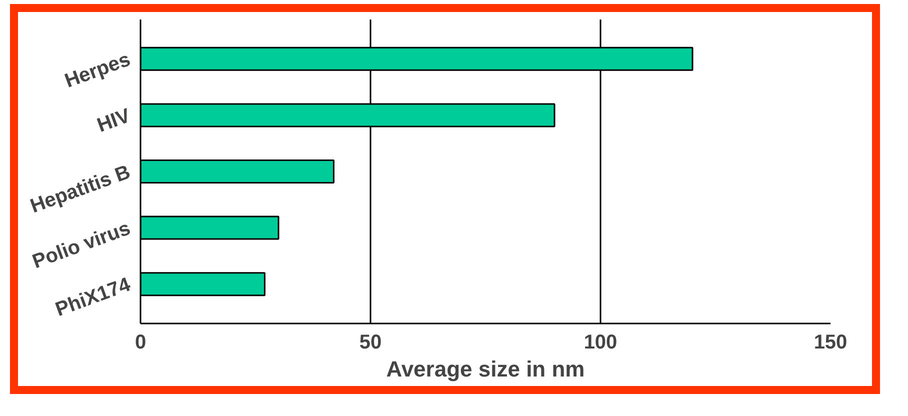 This screenshot has width=908, height=416. What do you see at coordinates (485, 369) in the screenshot?
I see `x-axis-title: Average size in nm` at bounding box center [485, 369].